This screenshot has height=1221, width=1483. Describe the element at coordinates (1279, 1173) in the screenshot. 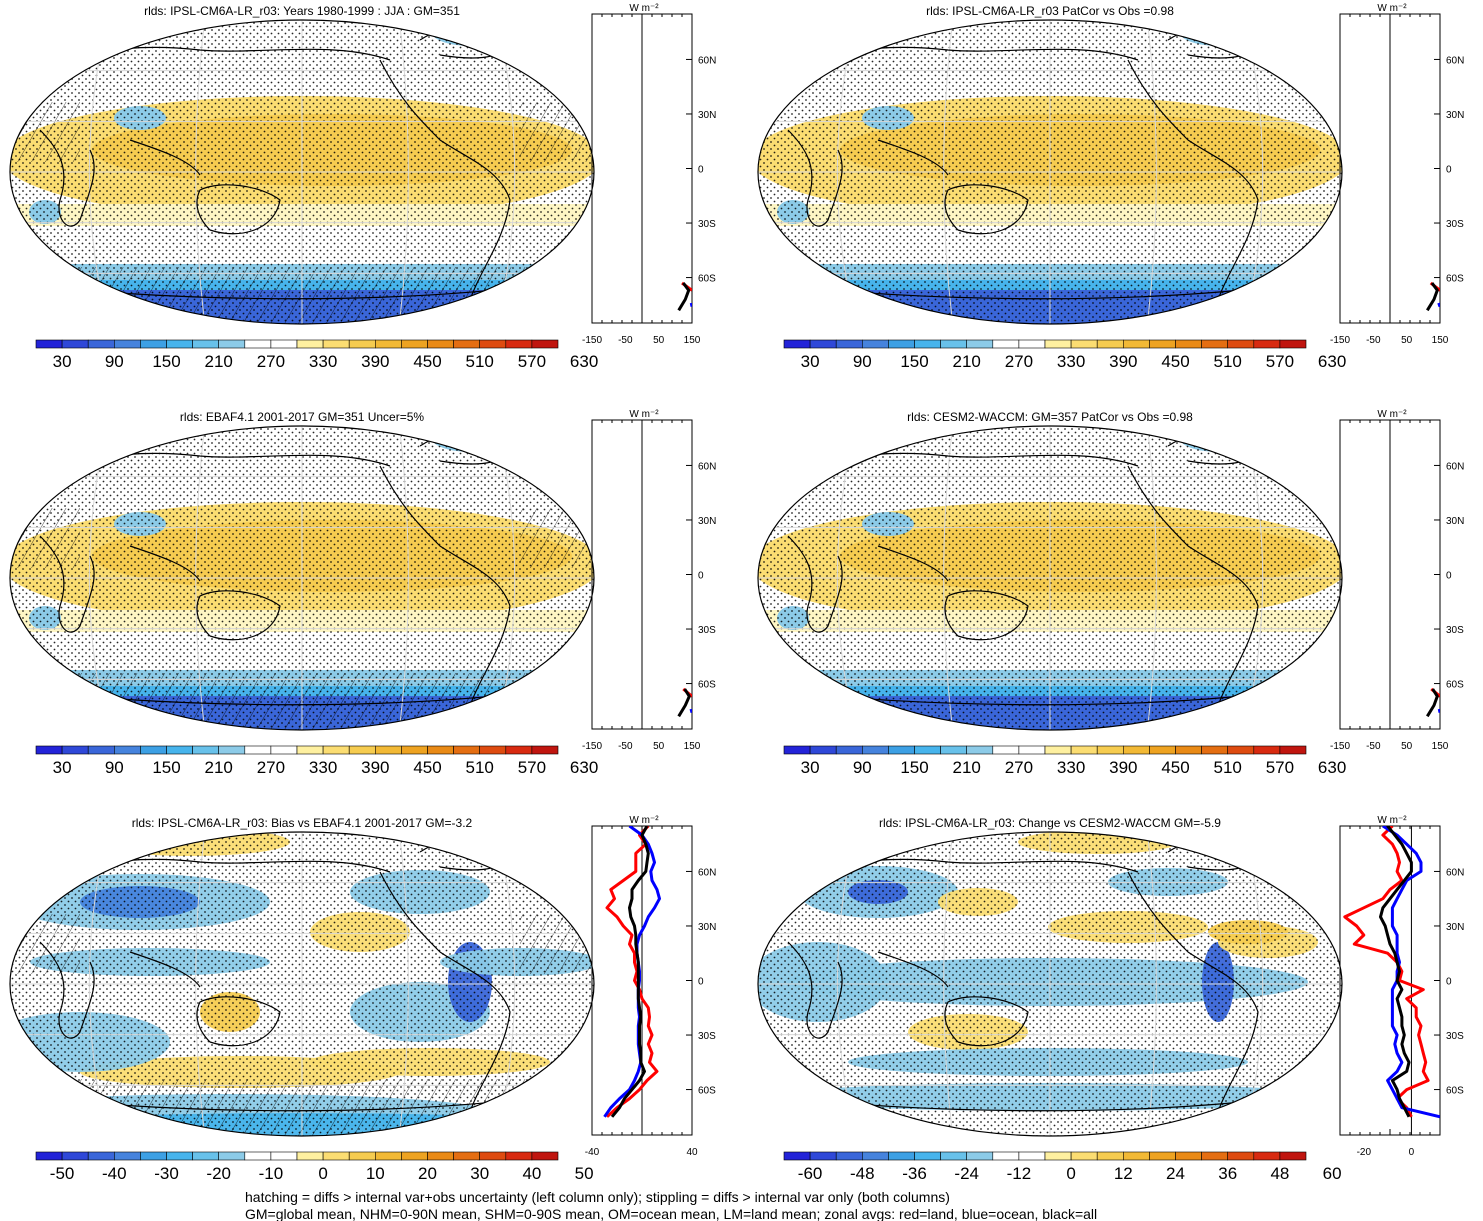

I see `colorbar-label: 48` at that location.